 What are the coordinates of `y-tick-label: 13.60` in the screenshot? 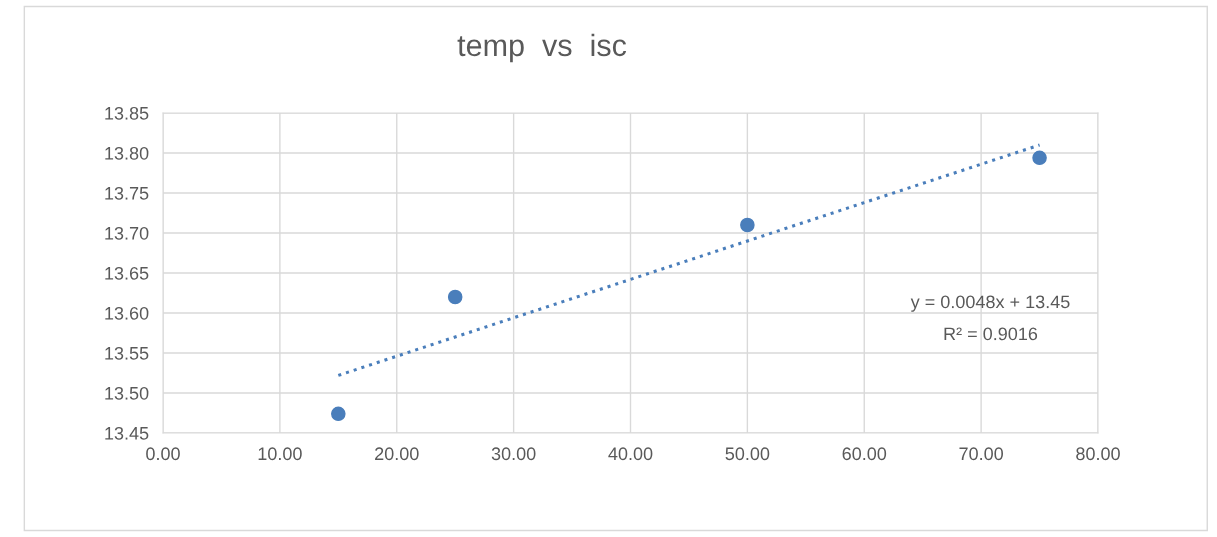 It's located at (127, 313).